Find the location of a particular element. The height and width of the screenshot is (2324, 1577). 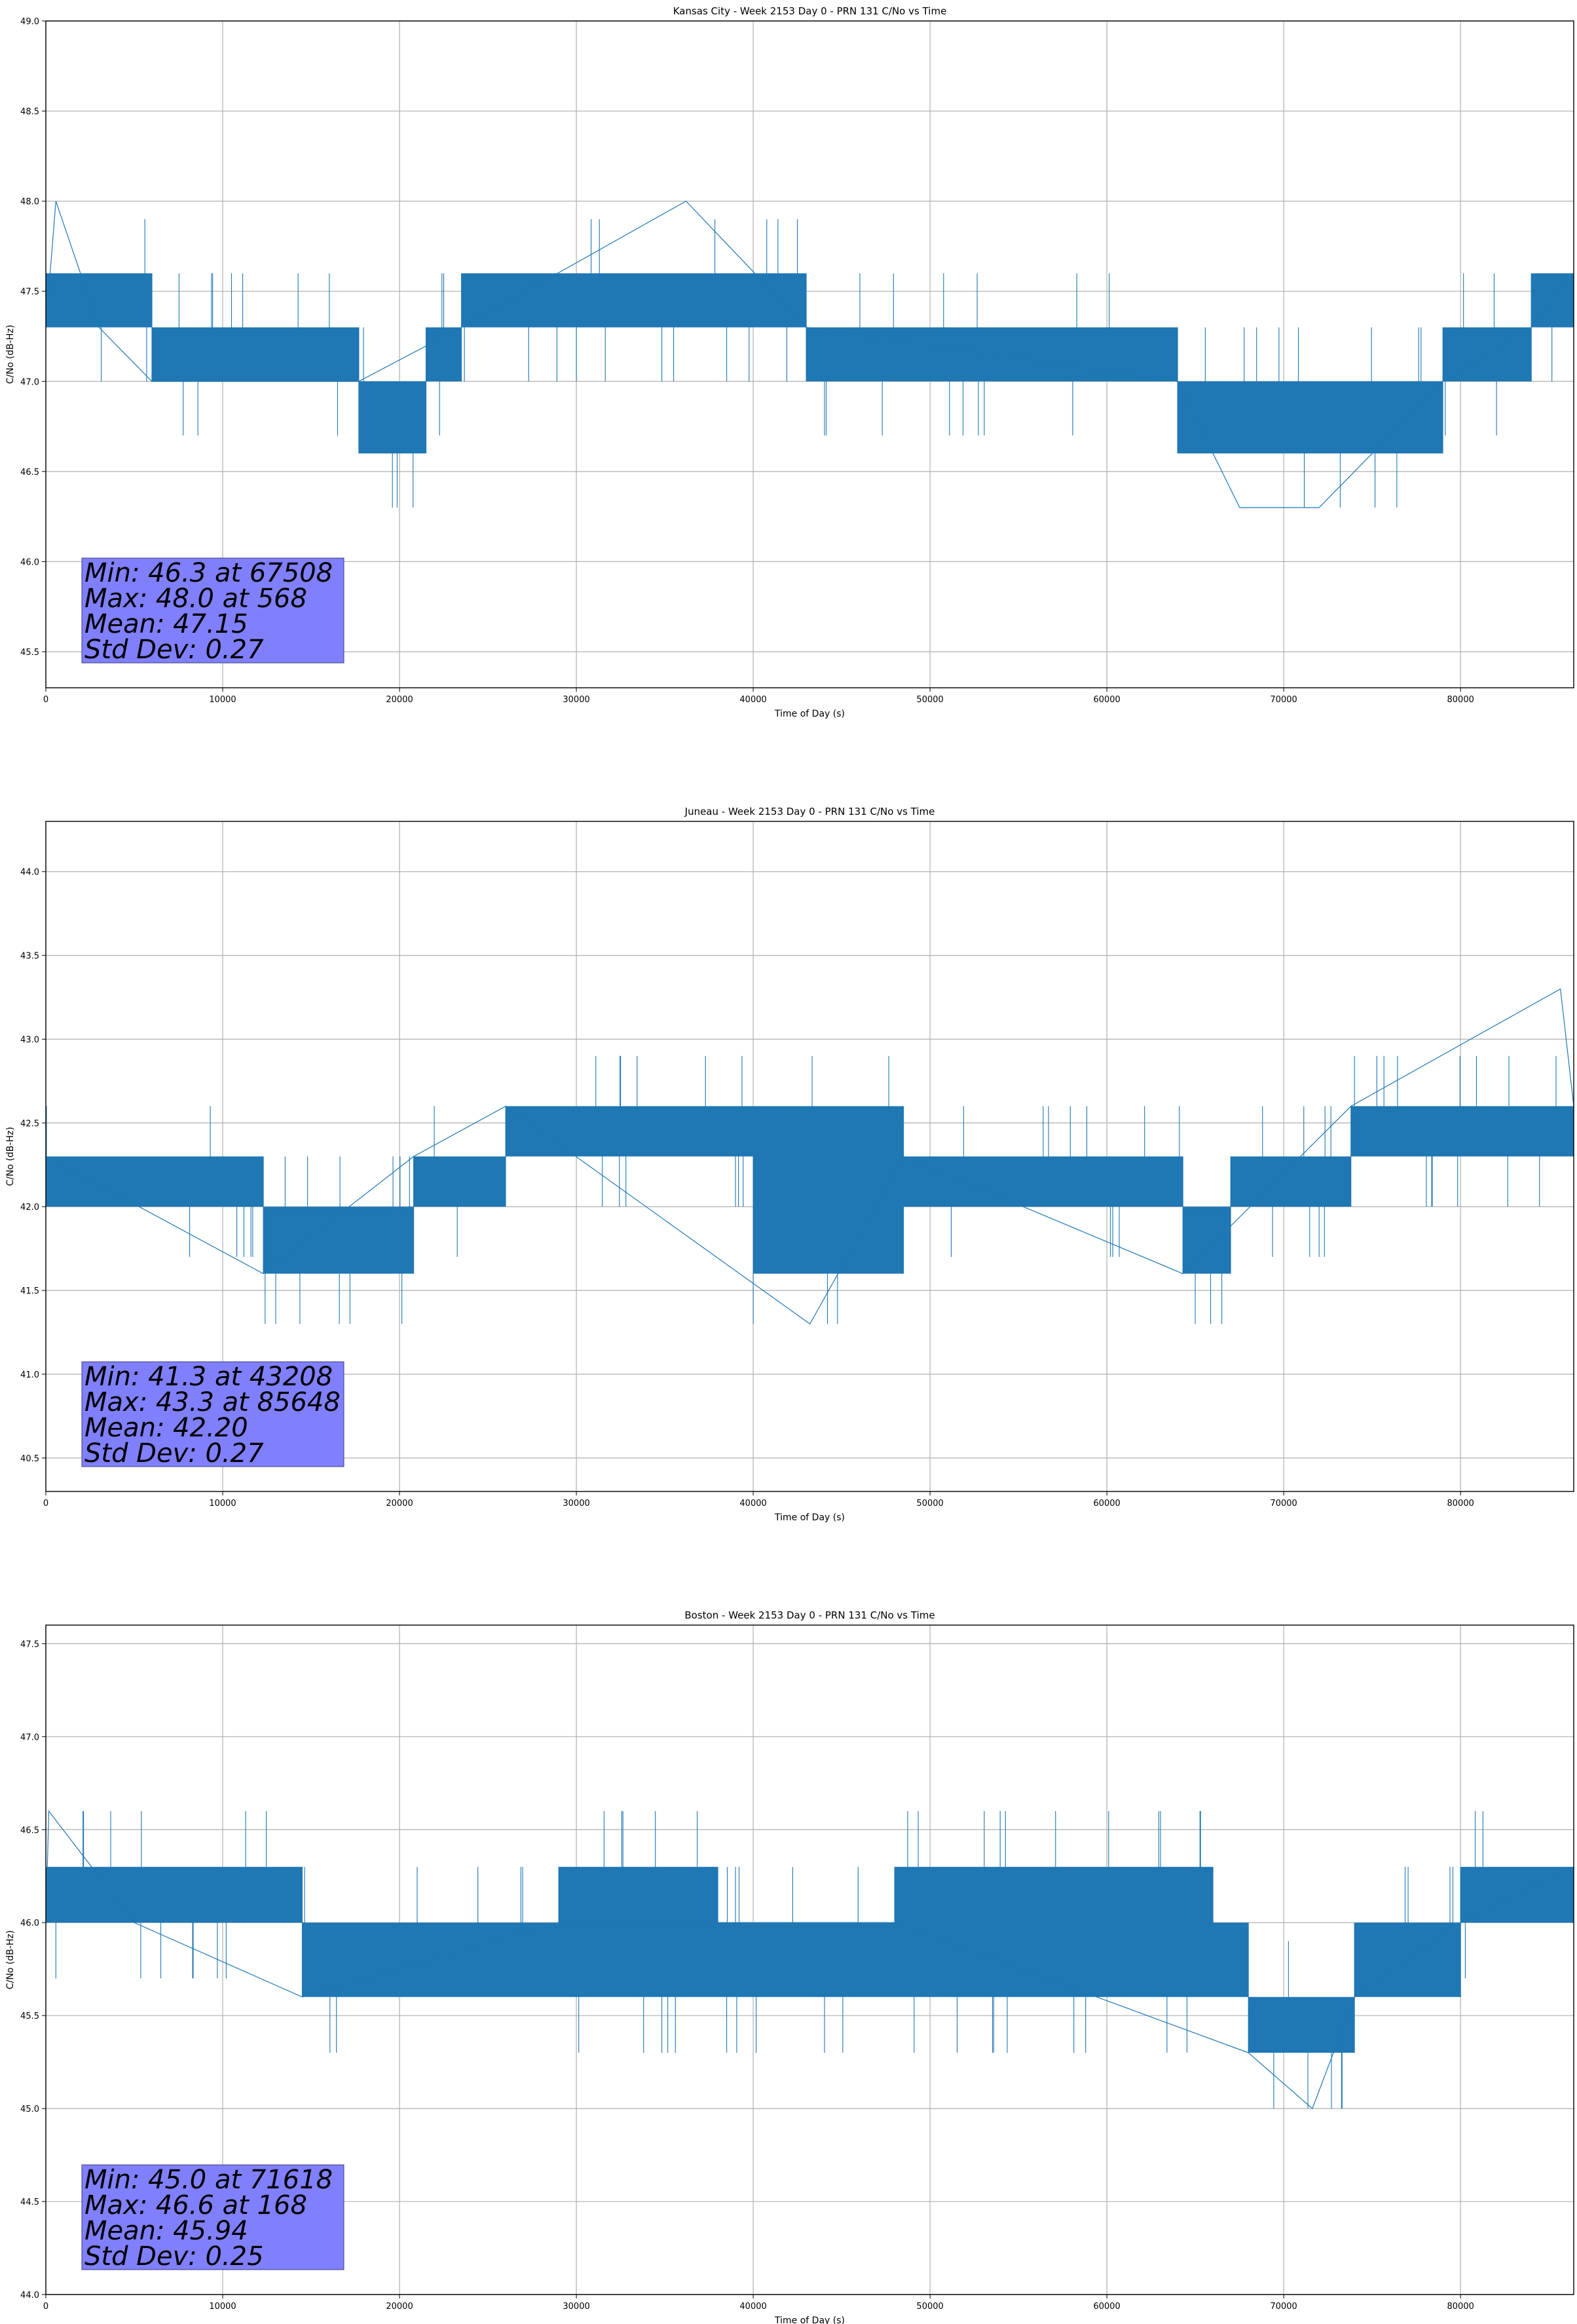

y-tick-label: 49.0 is located at coordinates (29, 22).